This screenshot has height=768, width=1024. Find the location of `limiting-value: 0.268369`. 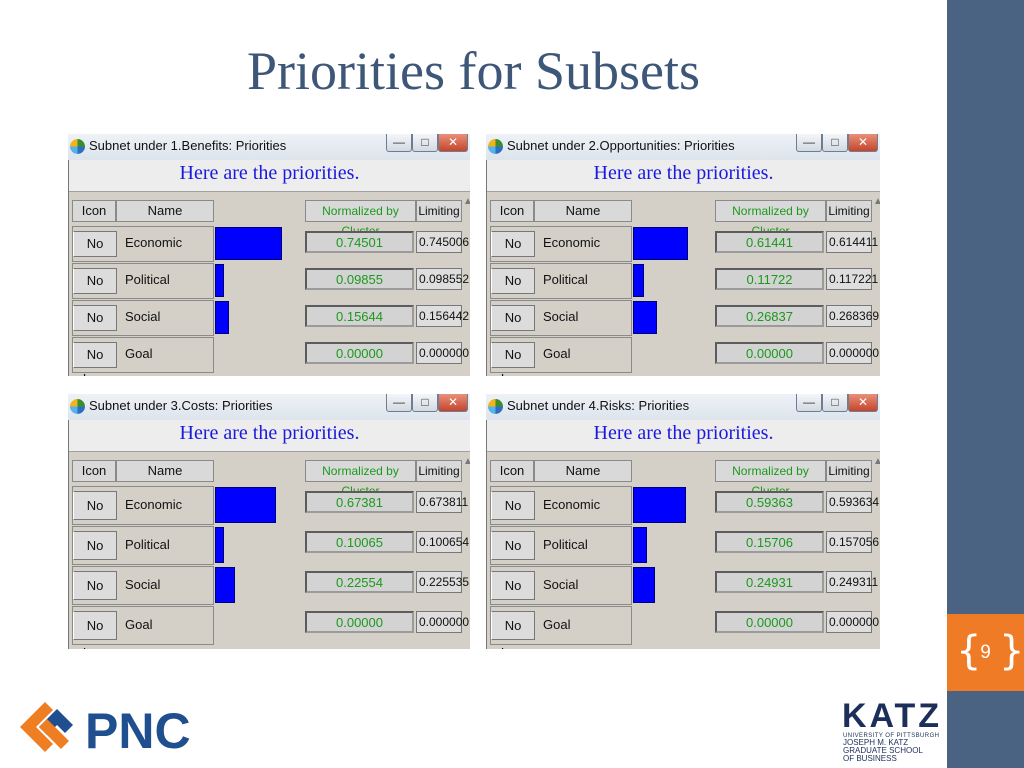

limiting-value: 0.268369 is located at coordinates (852, 316).